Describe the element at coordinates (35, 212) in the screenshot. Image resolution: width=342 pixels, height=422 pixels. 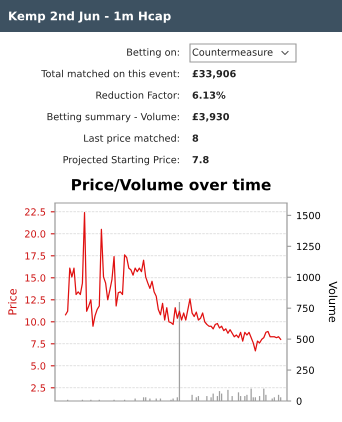
I see `y-tick-label: 22.5` at that location.